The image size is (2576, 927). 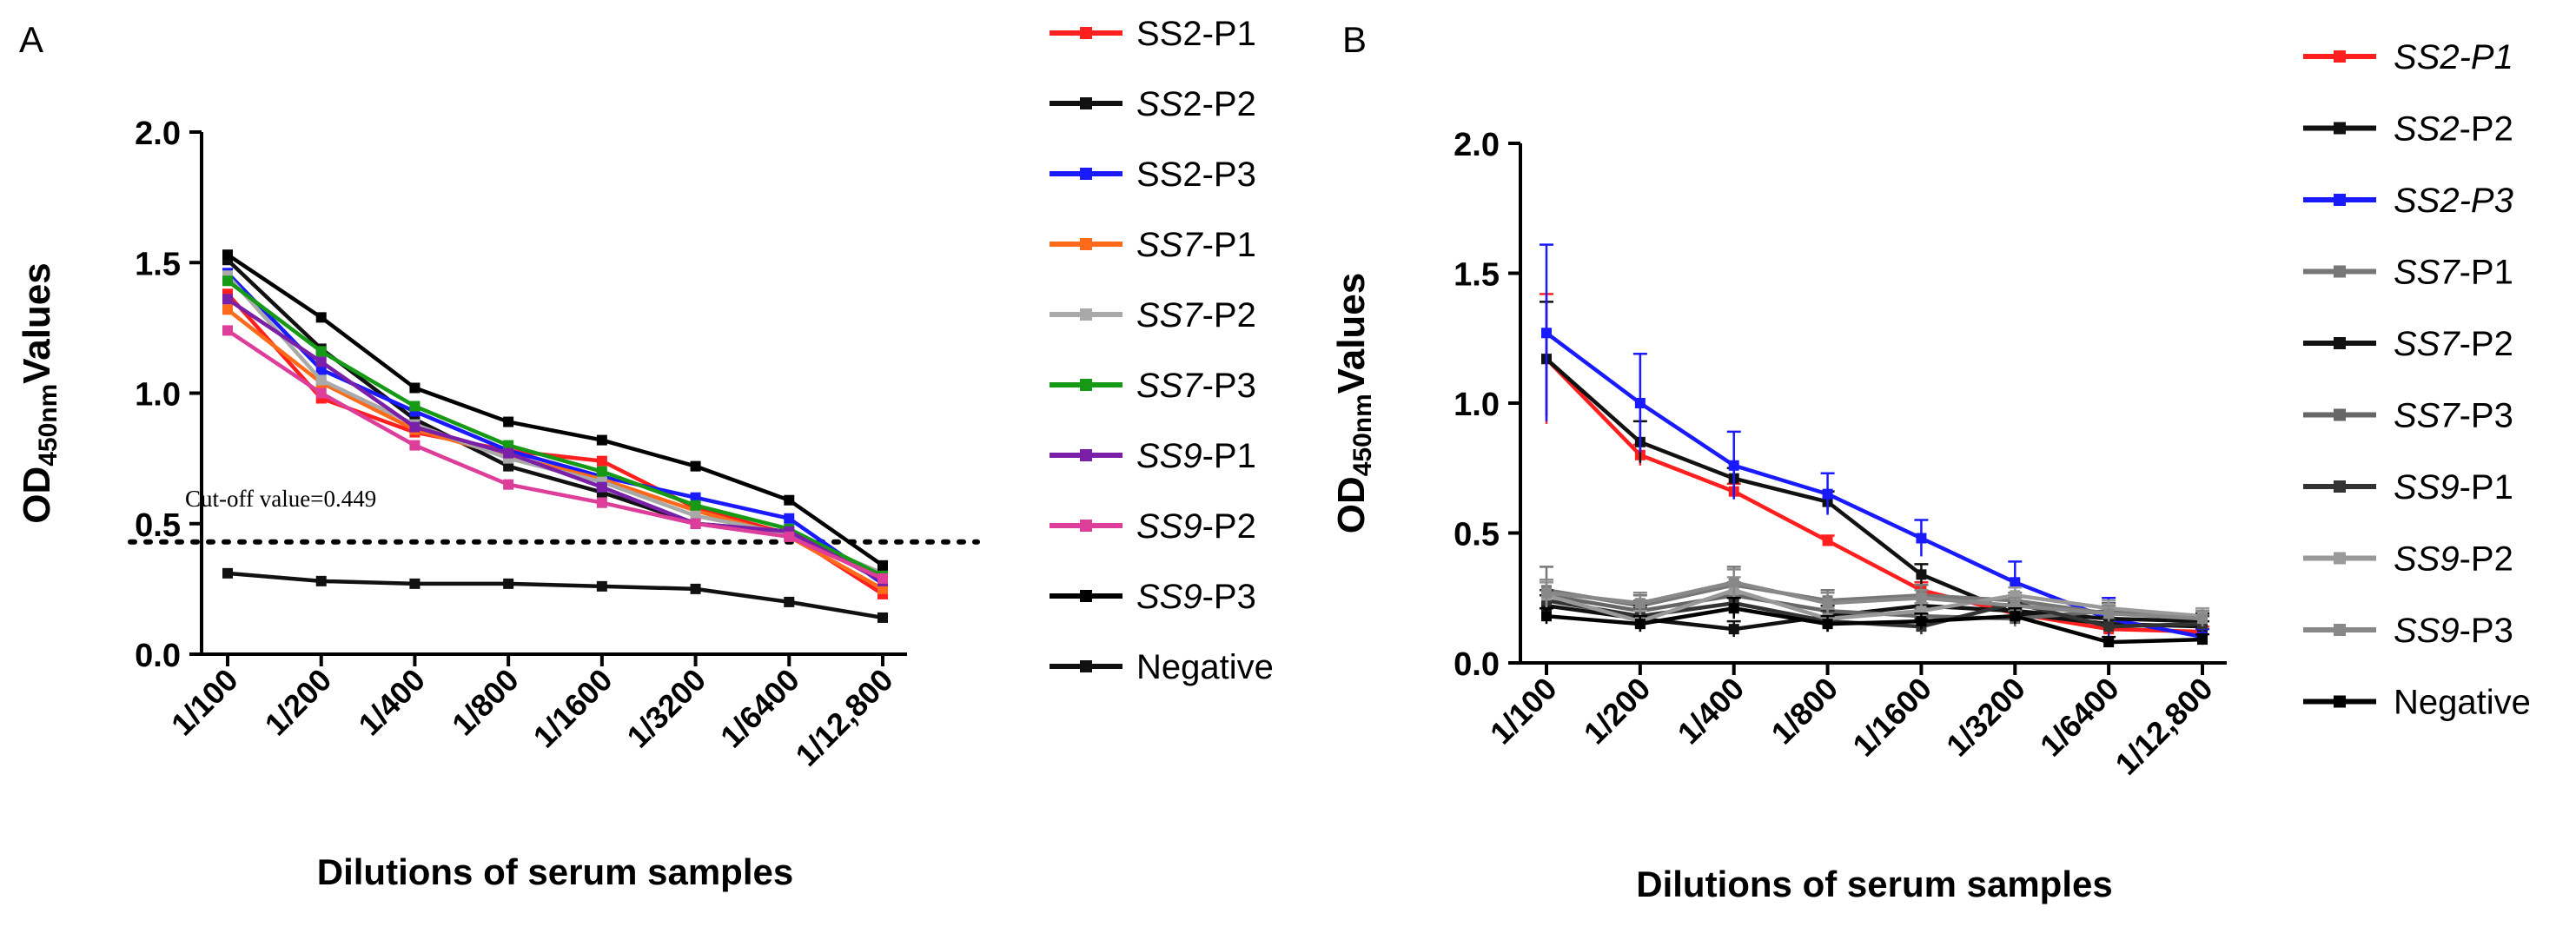 I want to click on panel-a-legend-item: SS9-P2, so click(x=1153, y=526).